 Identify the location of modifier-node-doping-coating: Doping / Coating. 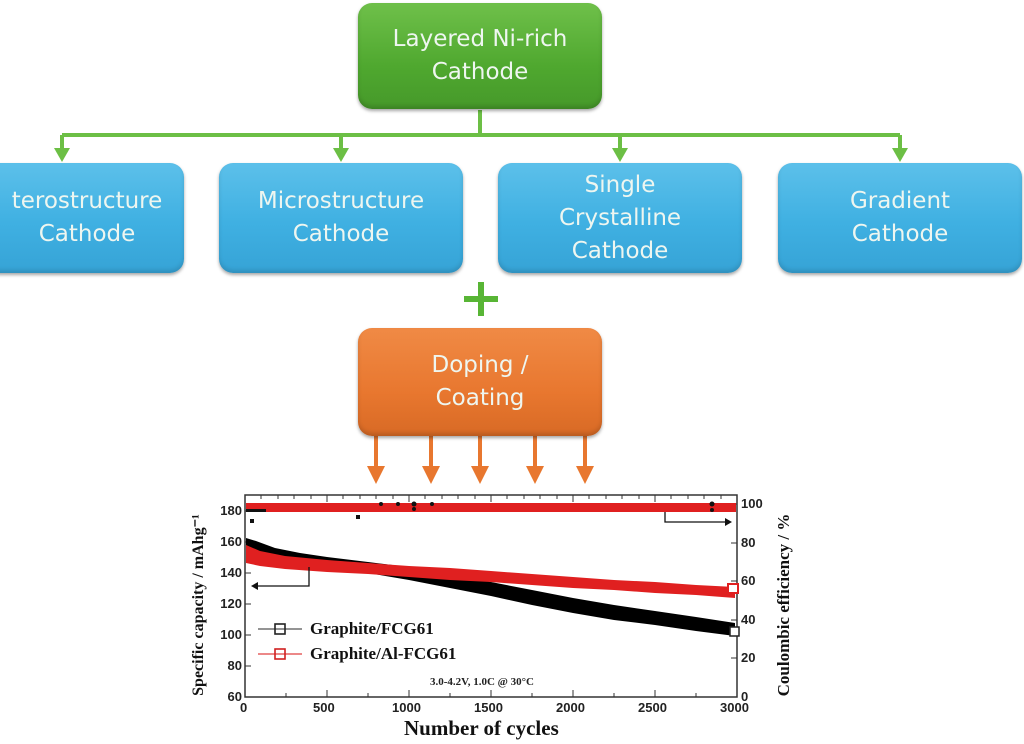
(480, 382).